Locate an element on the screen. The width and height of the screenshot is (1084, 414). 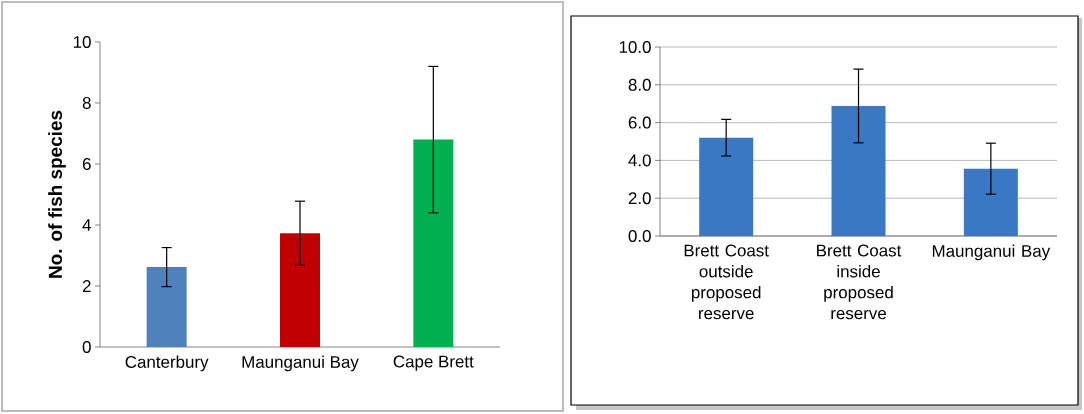
y-tick-label: 8.0 is located at coordinates (639, 84).